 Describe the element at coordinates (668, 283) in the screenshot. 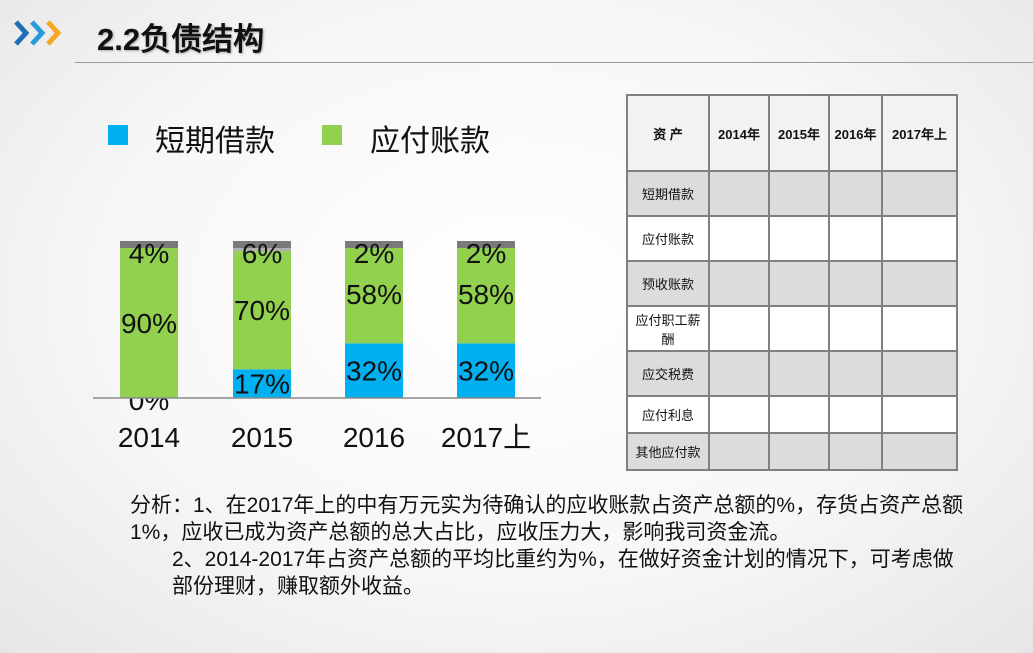

I see `row-label: 预收账款` at that location.